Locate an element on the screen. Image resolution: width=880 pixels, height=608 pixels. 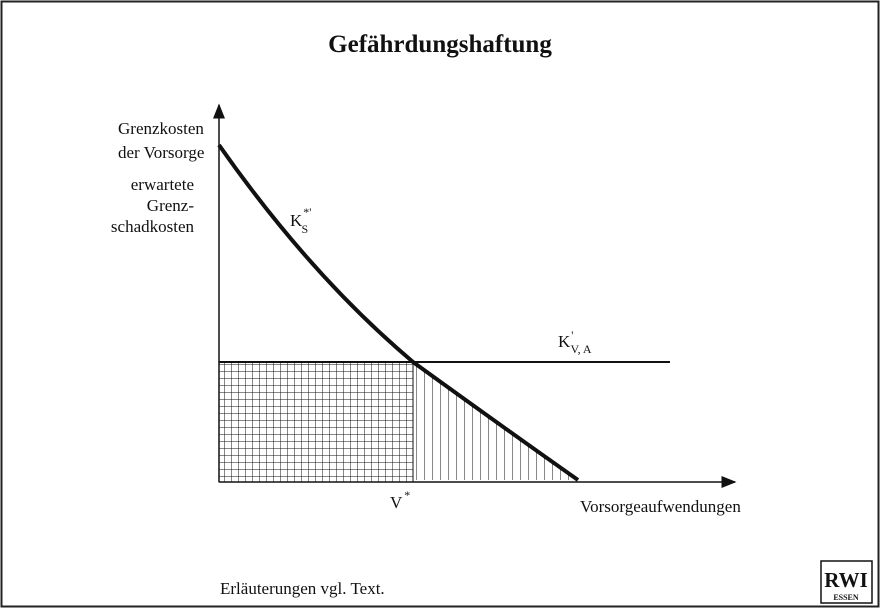
label-base: V is located at coordinates (396, 502).